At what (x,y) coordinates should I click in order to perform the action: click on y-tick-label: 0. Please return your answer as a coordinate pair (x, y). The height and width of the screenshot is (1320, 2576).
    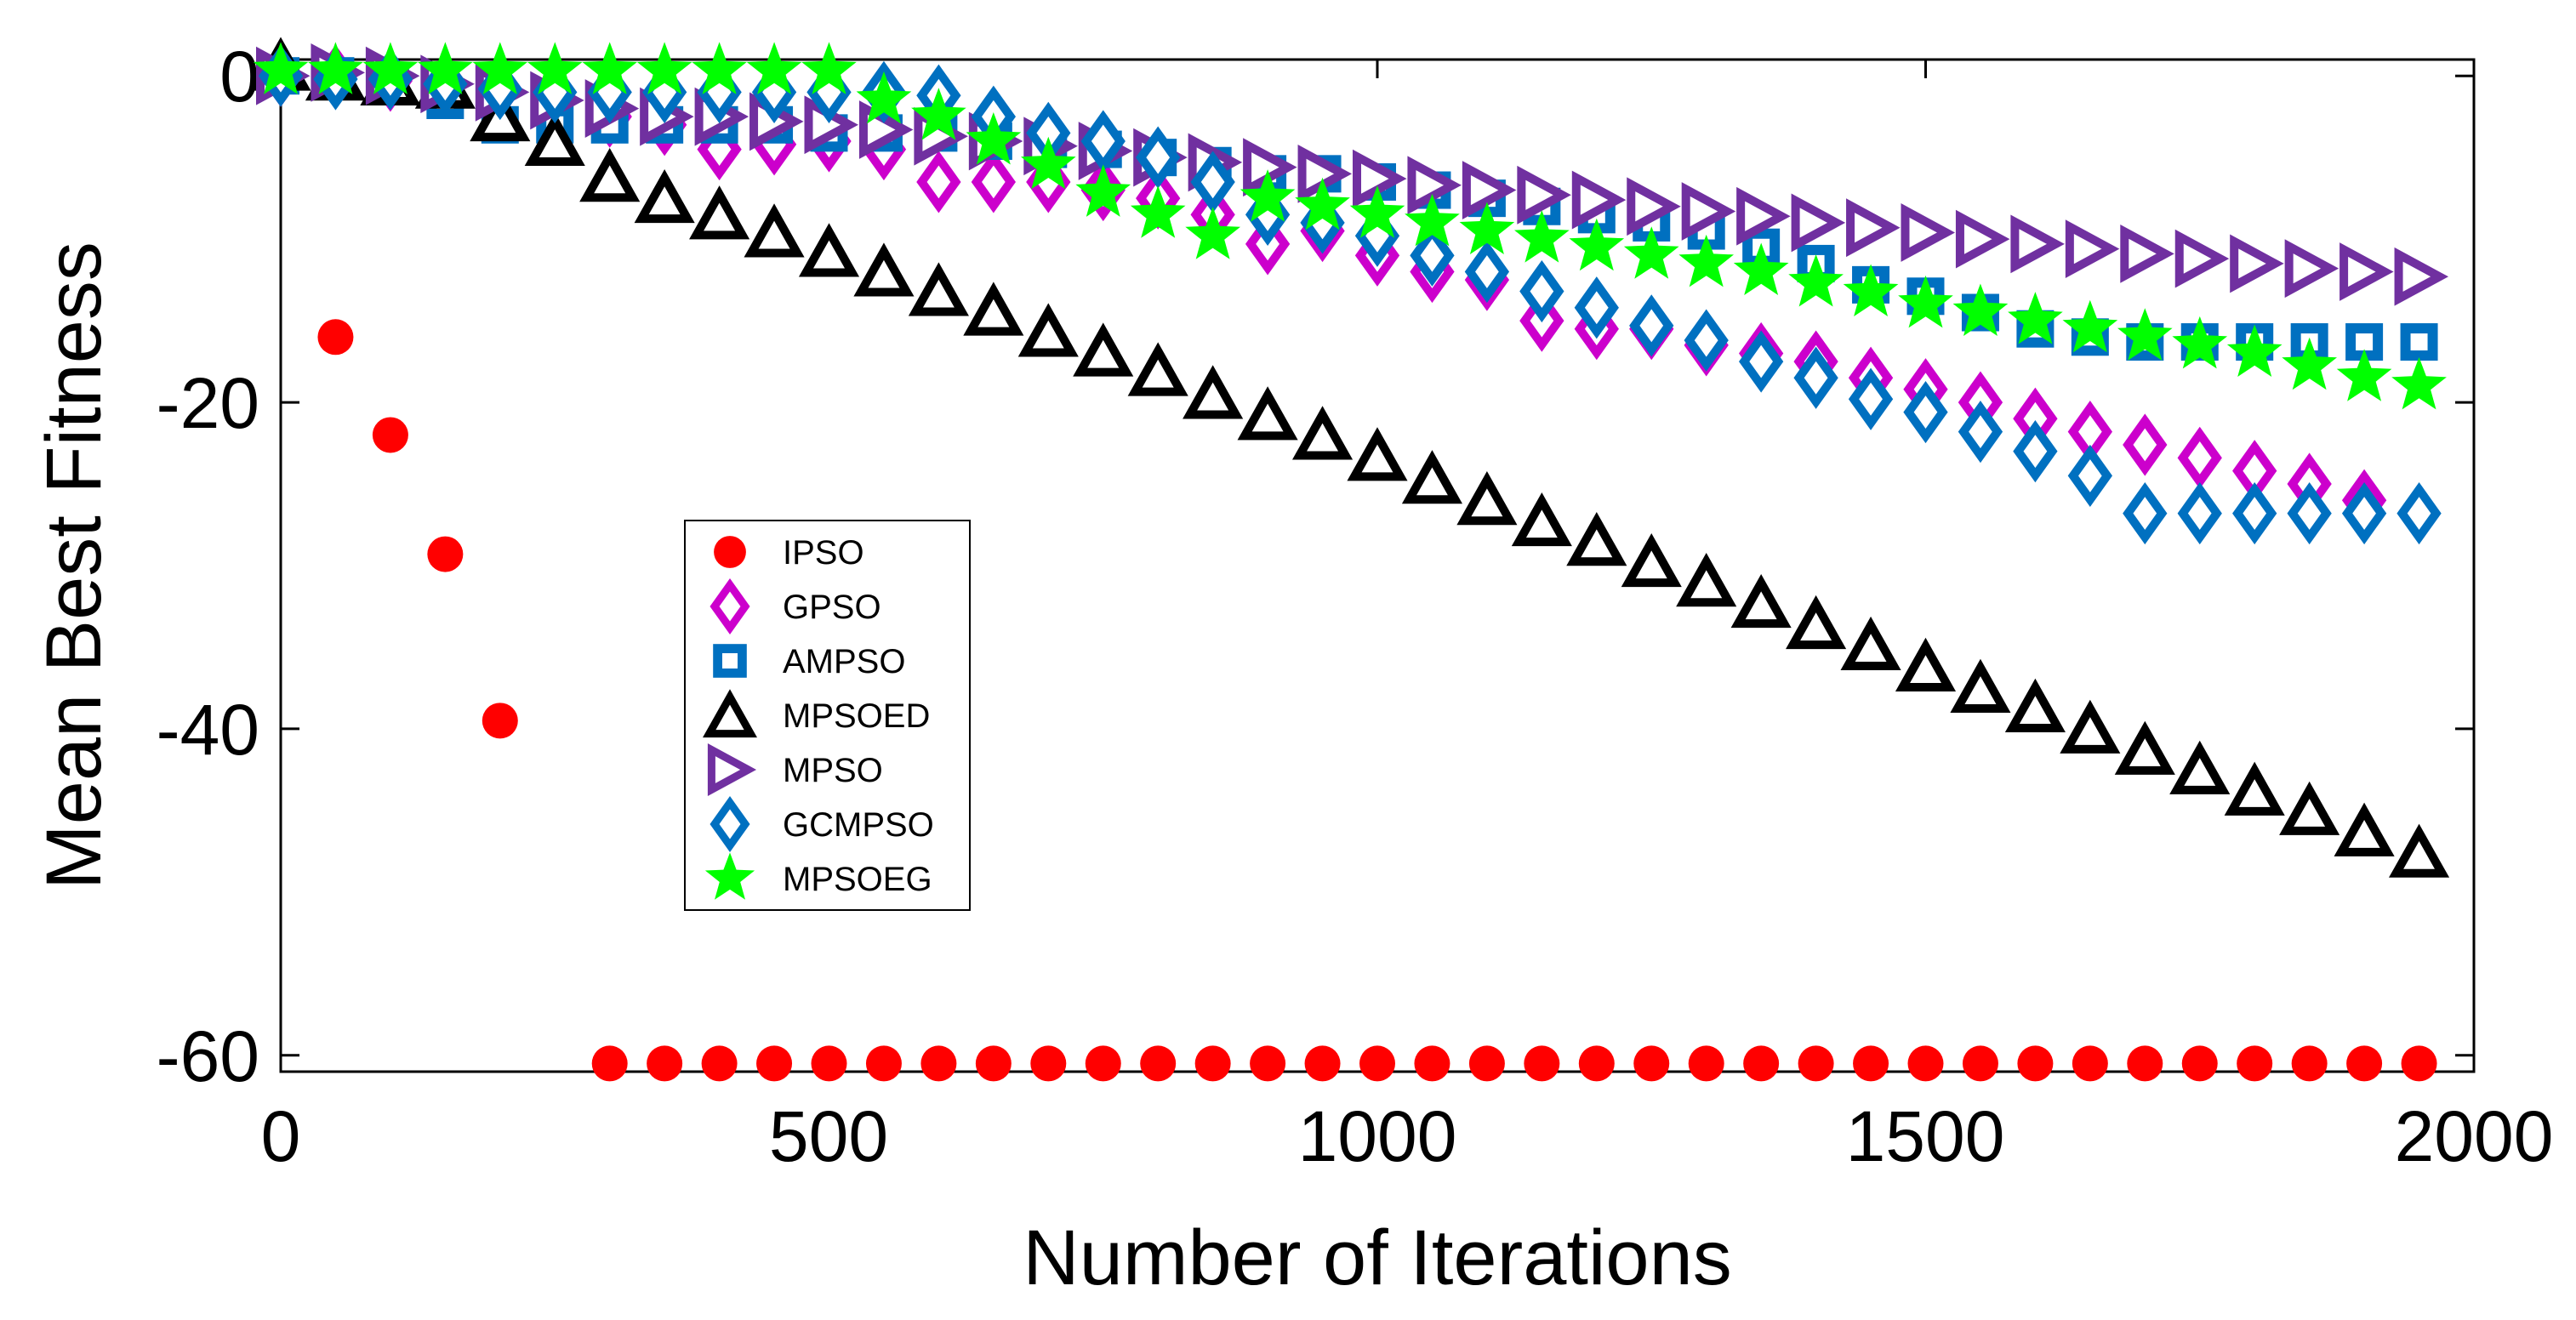
    Looking at the image, I should click on (239, 77).